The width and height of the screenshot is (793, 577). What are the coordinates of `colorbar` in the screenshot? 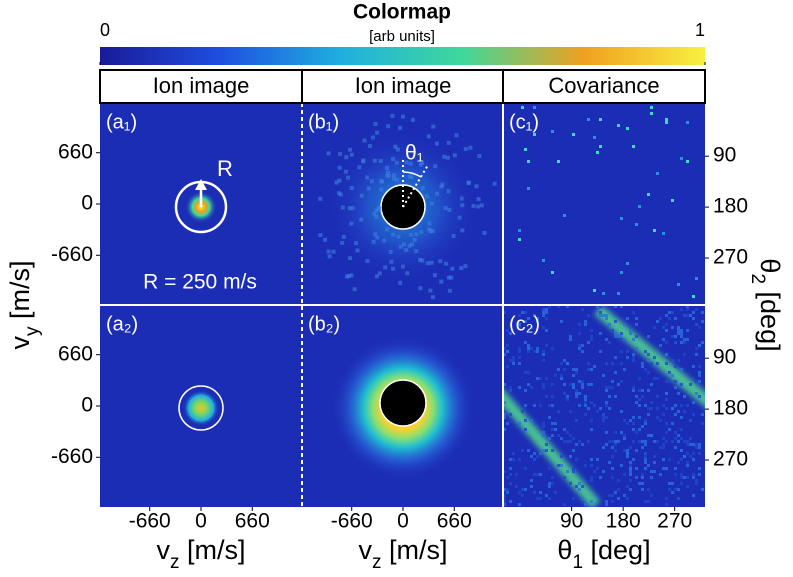 It's located at (402, 56).